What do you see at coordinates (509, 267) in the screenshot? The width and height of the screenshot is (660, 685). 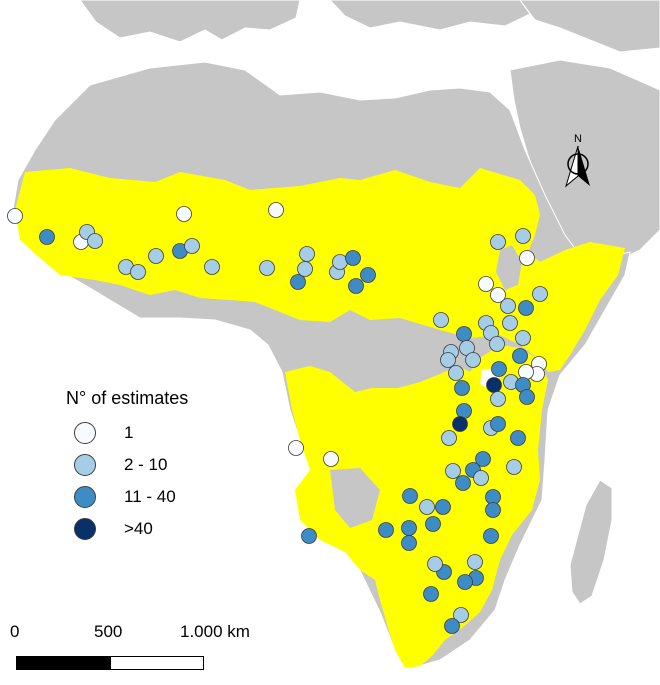 I see `range-gap-ethiopian-highlands` at bounding box center [509, 267].